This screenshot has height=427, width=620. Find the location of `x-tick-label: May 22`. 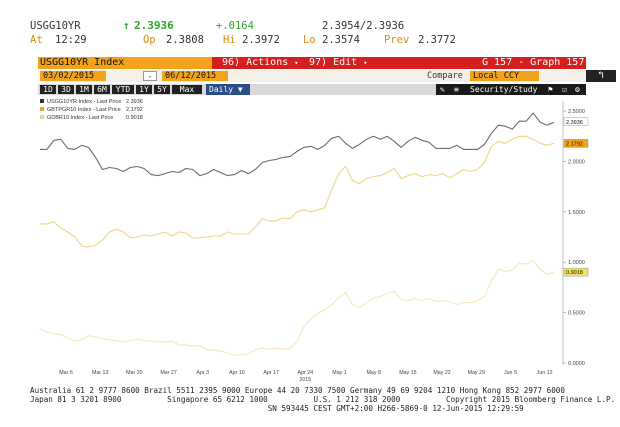

x-tick-label: May 22 is located at coordinates (441, 373).